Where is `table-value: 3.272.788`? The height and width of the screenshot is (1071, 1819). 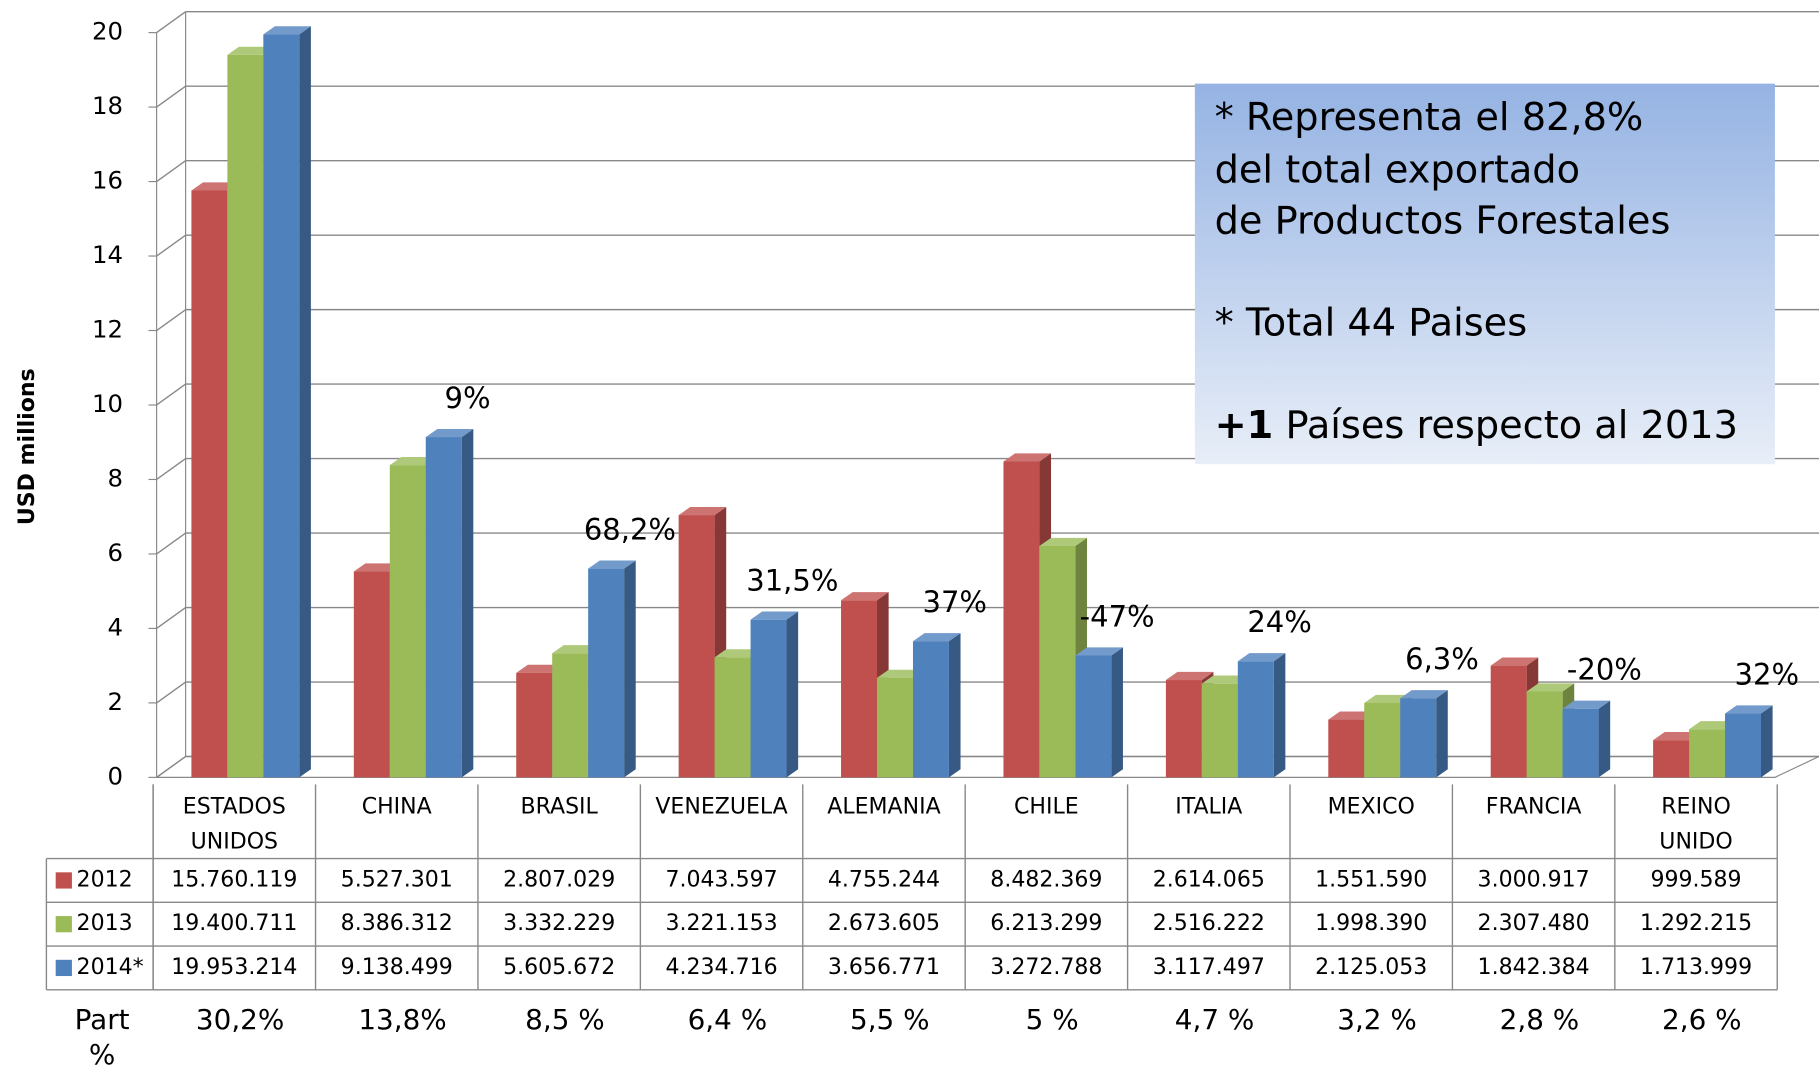
table-value: 3.272.788 is located at coordinates (1046, 967).